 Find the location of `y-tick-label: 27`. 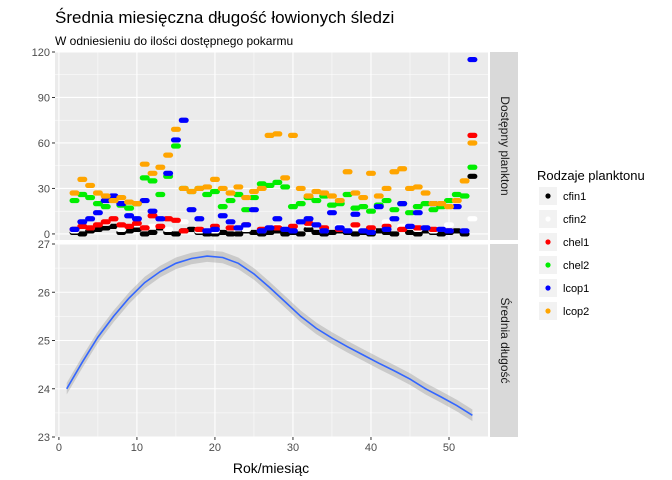

y-tick-label: 27 is located at coordinates (44, 245).